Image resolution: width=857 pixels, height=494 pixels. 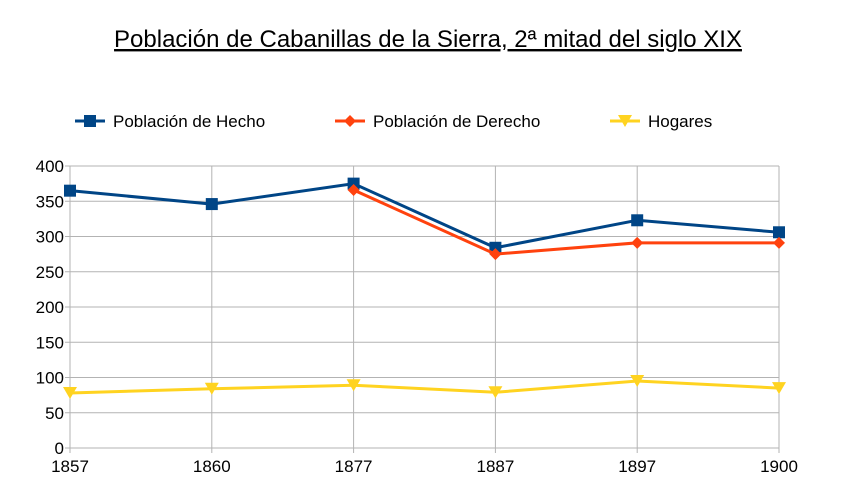 I want to click on y-tick-label: 200, so click(x=50, y=307).